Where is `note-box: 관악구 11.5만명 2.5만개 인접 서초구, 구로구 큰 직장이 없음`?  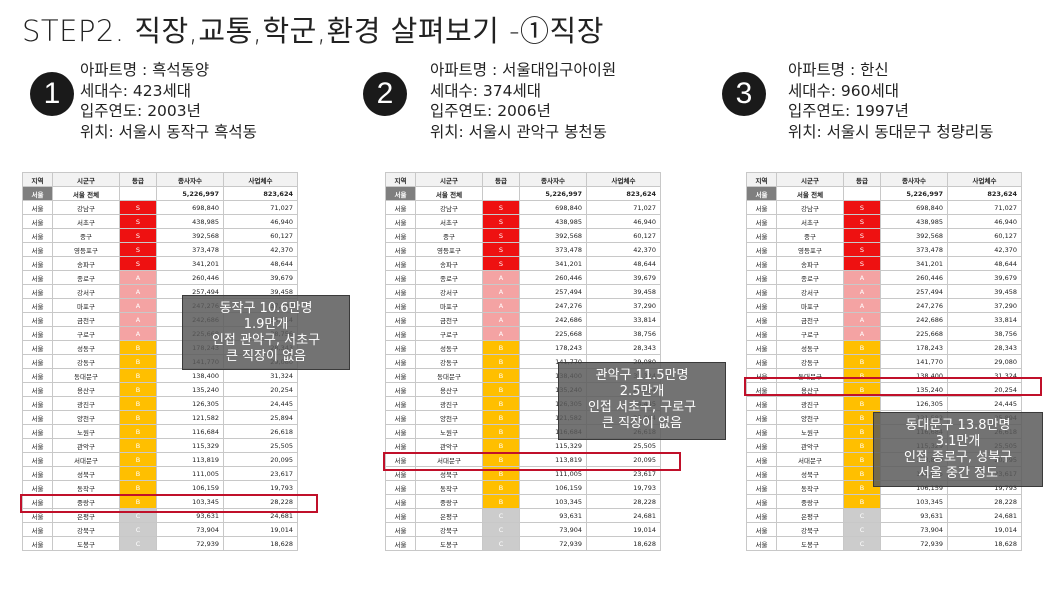 note-box: 관악구 11.5만명 2.5만개 인접 서초구, 구로구 큰 직장이 없음 is located at coordinates (642, 401).